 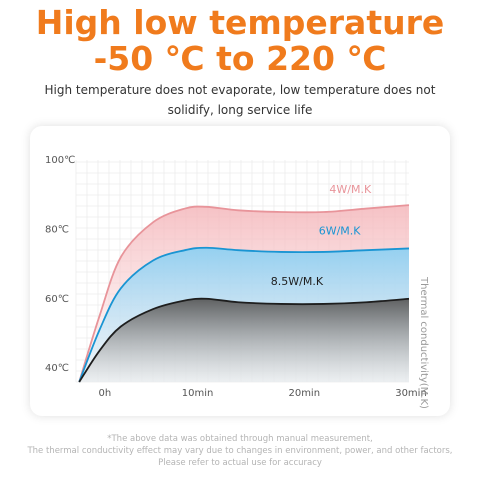 I want to click on y-tick-label: 60℃, so click(x=57, y=299).